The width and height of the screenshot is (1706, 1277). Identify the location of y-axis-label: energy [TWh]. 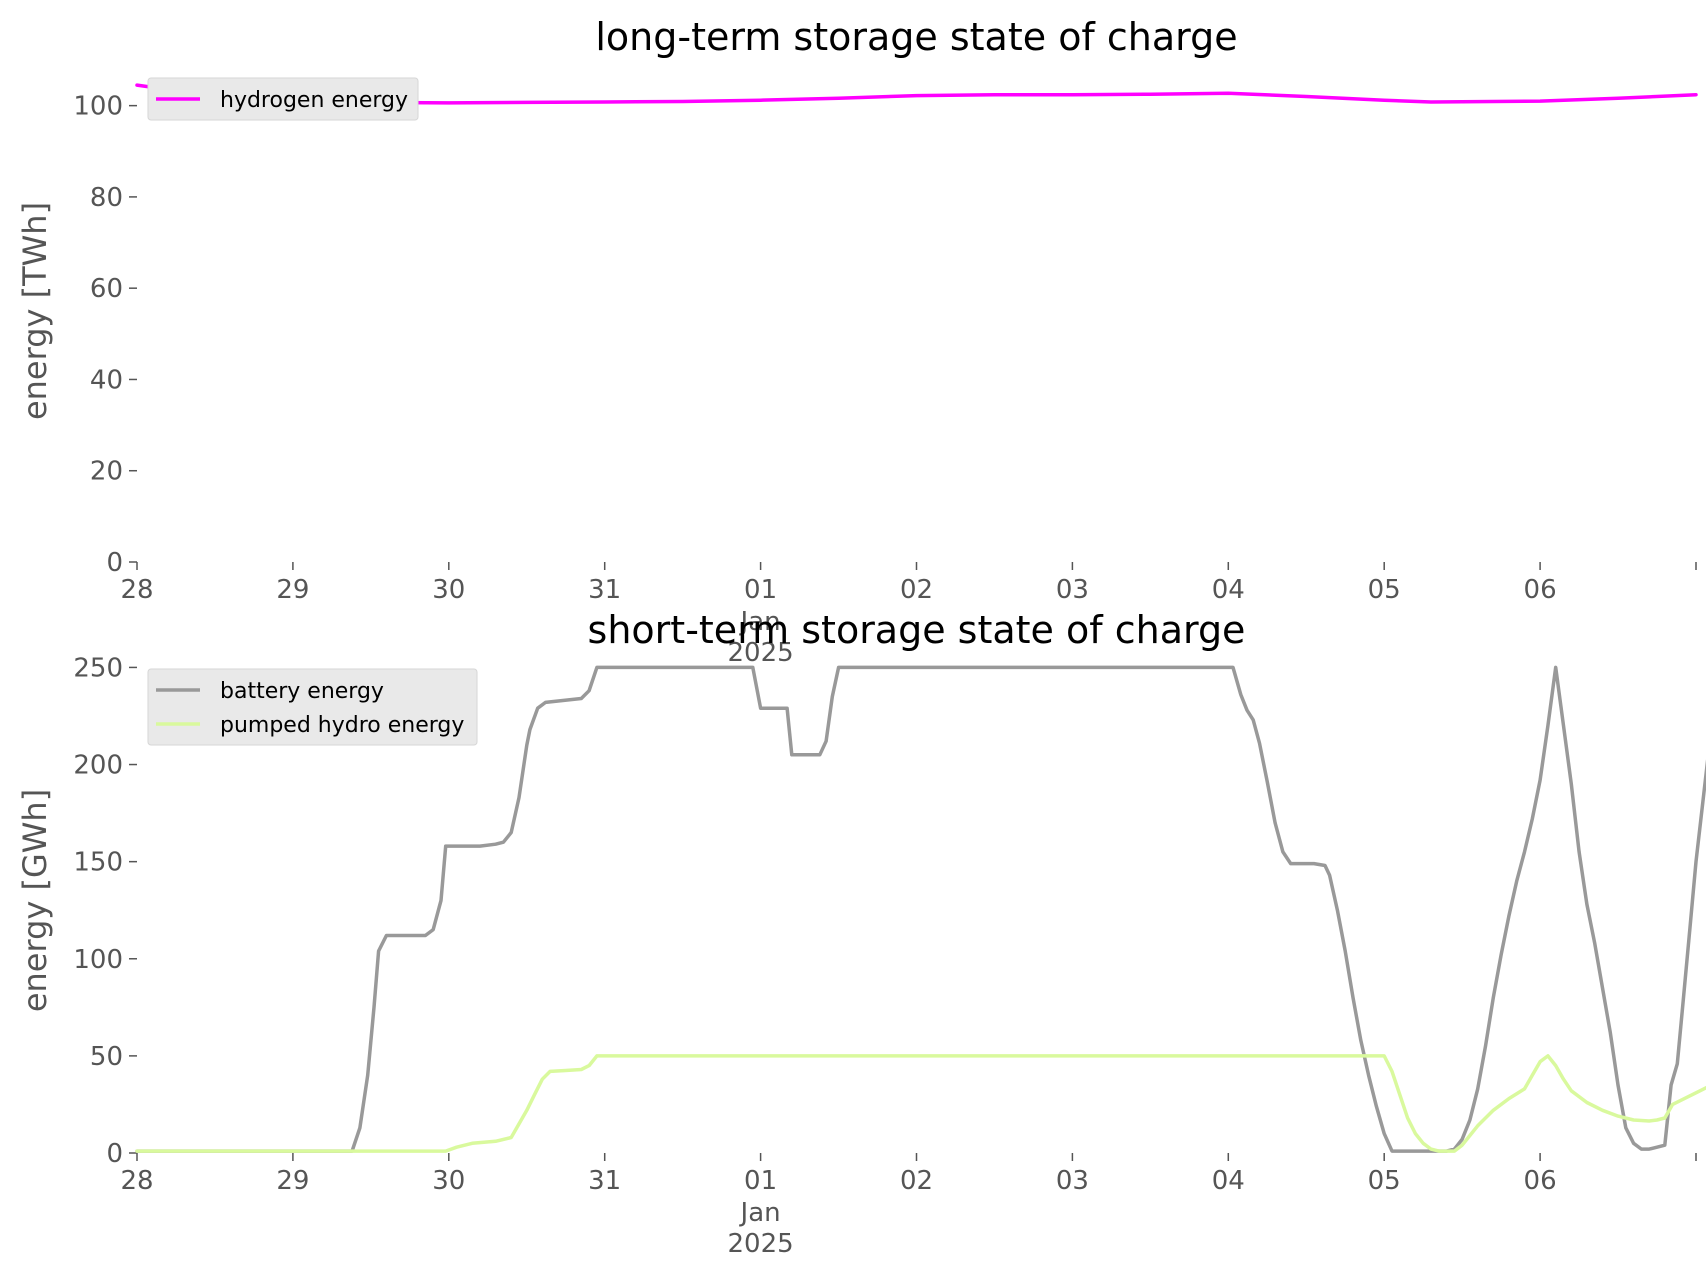
(35, 311).